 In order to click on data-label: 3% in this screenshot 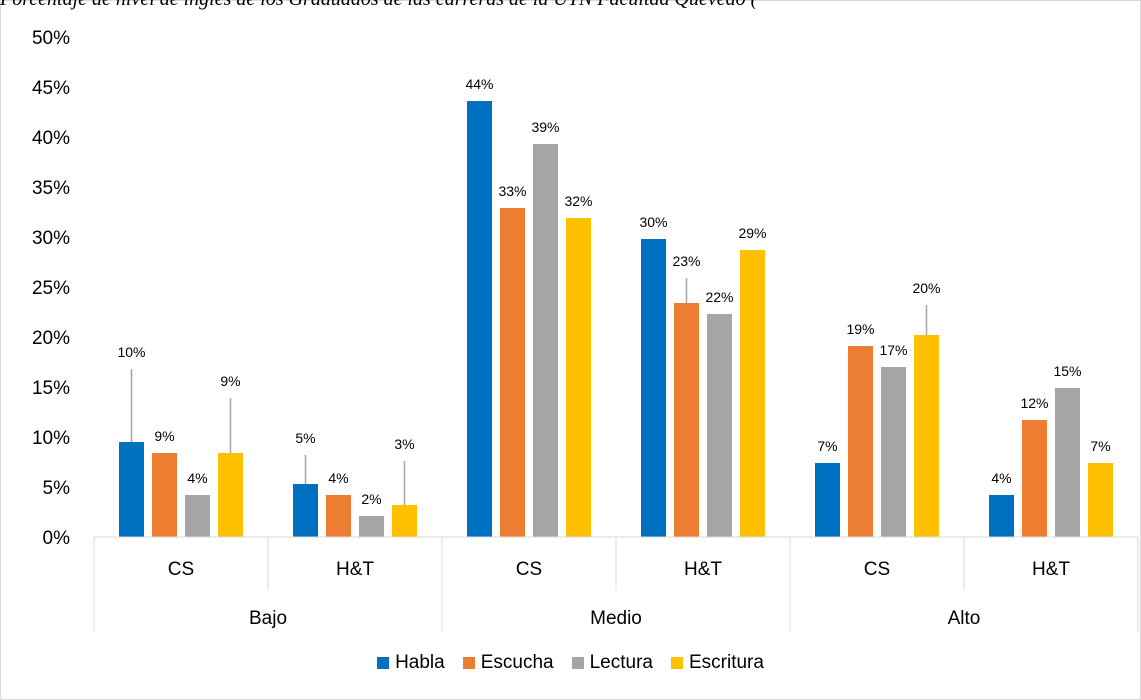, I will do `click(404, 444)`.